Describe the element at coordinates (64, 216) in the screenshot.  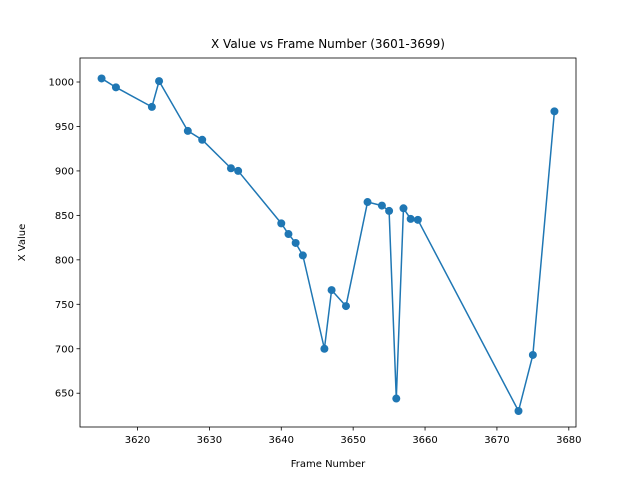
I see `y-tick-label: 850` at that location.